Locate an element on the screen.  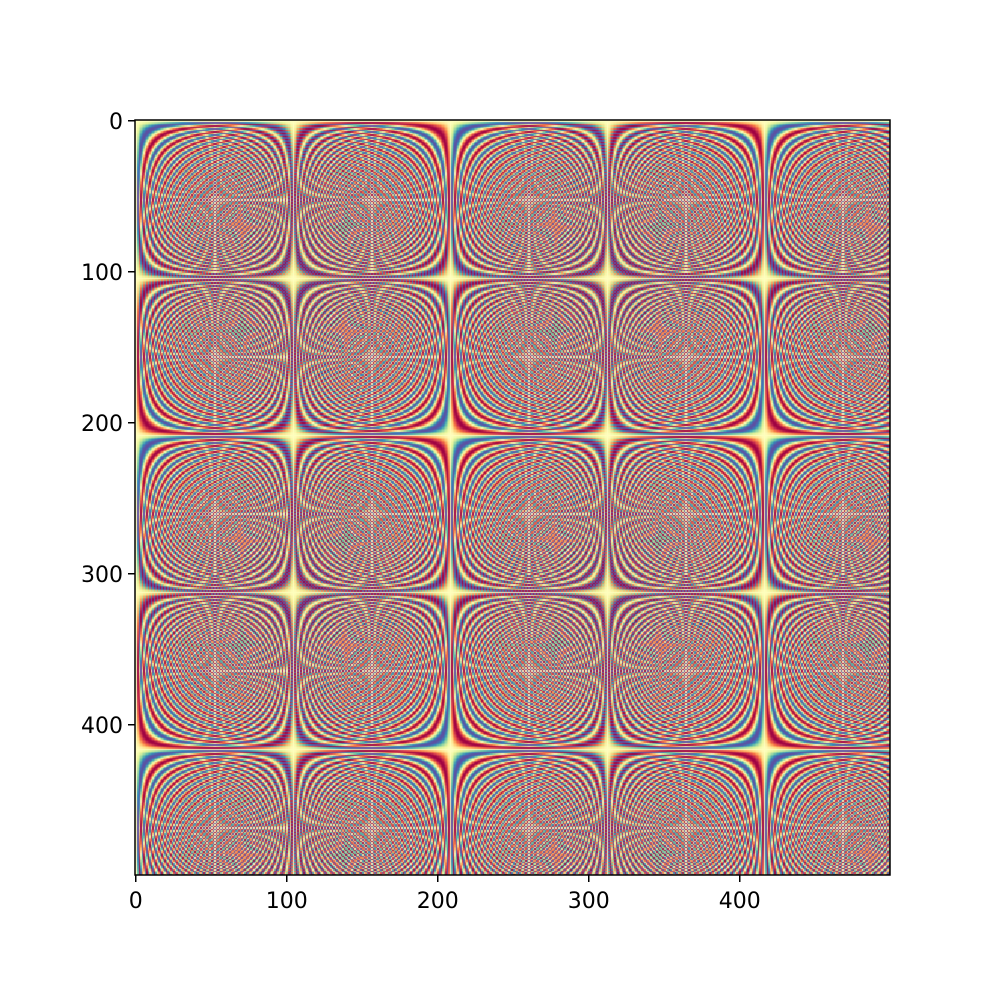
x-axis: 0 100 200 300 400 is located at coordinates (445, 894).